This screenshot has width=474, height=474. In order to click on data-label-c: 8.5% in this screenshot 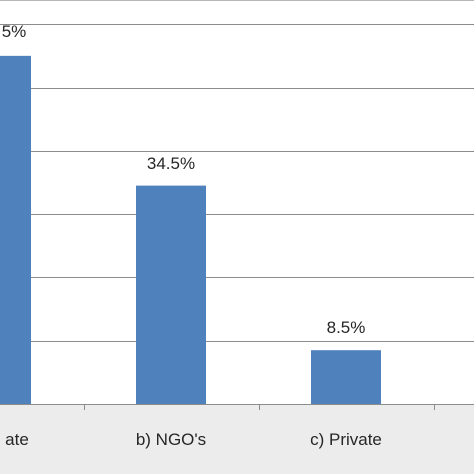, I will do `click(346, 327)`.